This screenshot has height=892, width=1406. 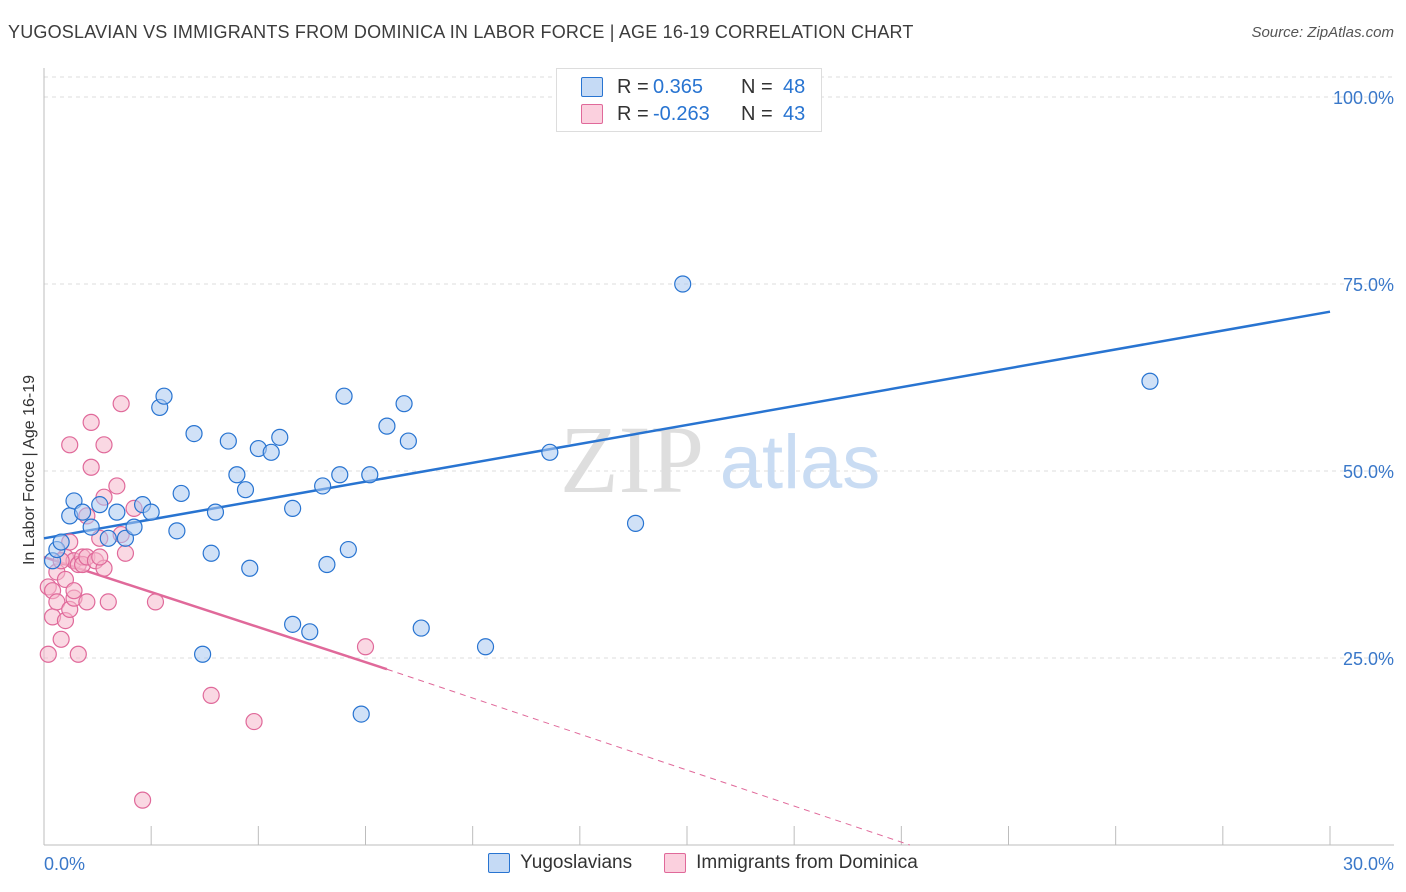 What do you see at coordinates (64, 864) in the screenshot?
I see `x-tick-min: 0.0%` at bounding box center [64, 864].